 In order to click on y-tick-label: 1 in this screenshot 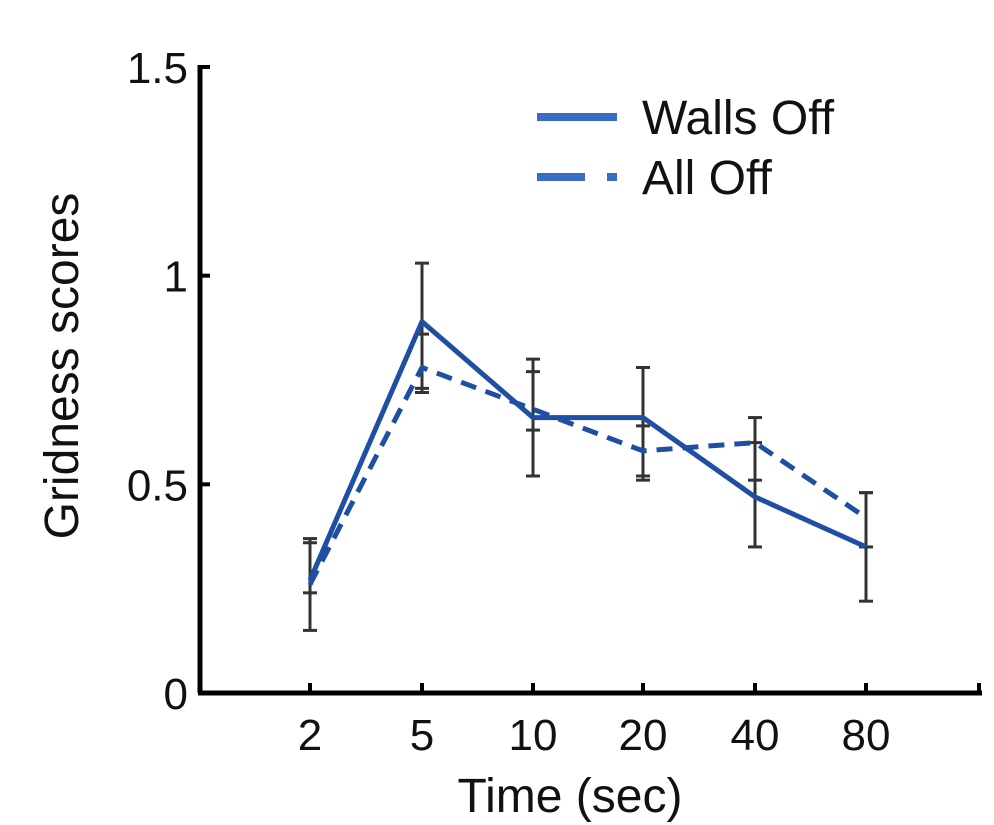, I will do `click(176, 277)`.